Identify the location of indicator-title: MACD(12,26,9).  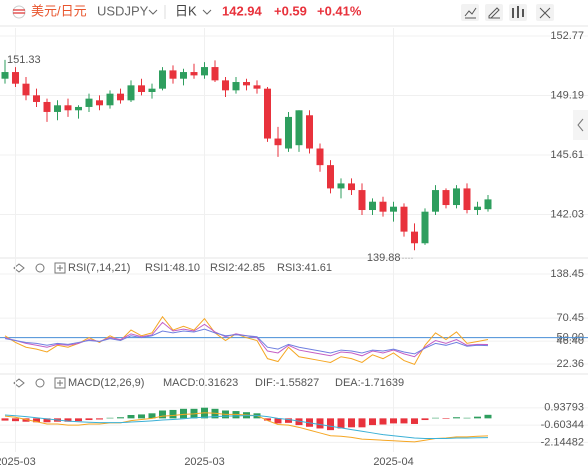
(106, 383).